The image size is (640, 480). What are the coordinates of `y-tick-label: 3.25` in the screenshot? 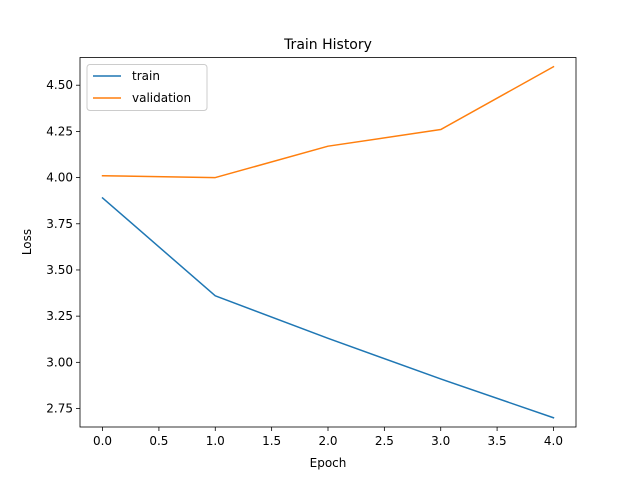 It's located at (59, 316).